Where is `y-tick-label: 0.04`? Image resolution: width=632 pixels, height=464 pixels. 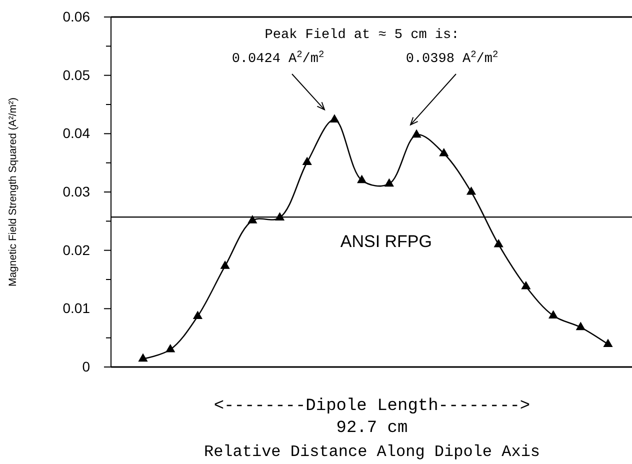
y-tick-label: 0.04 is located at coordinates (76, 133).